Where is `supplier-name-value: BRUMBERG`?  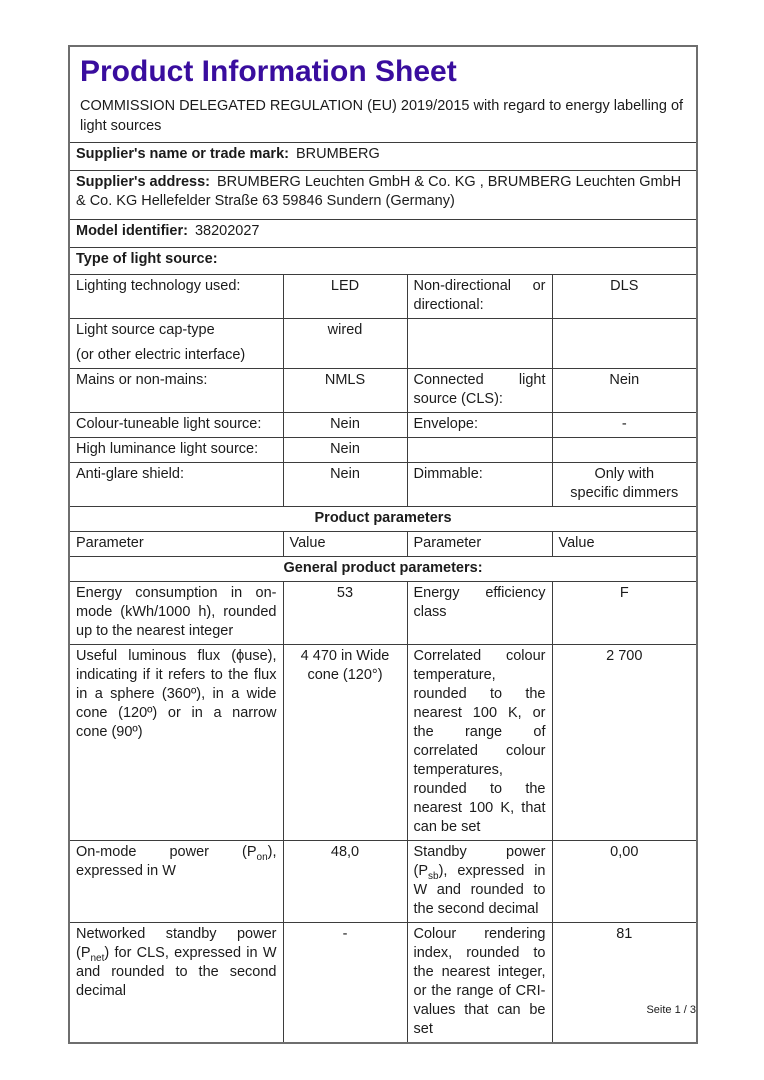
supplier-name-value: BRUMBERG is located at coordinates (337, 154).